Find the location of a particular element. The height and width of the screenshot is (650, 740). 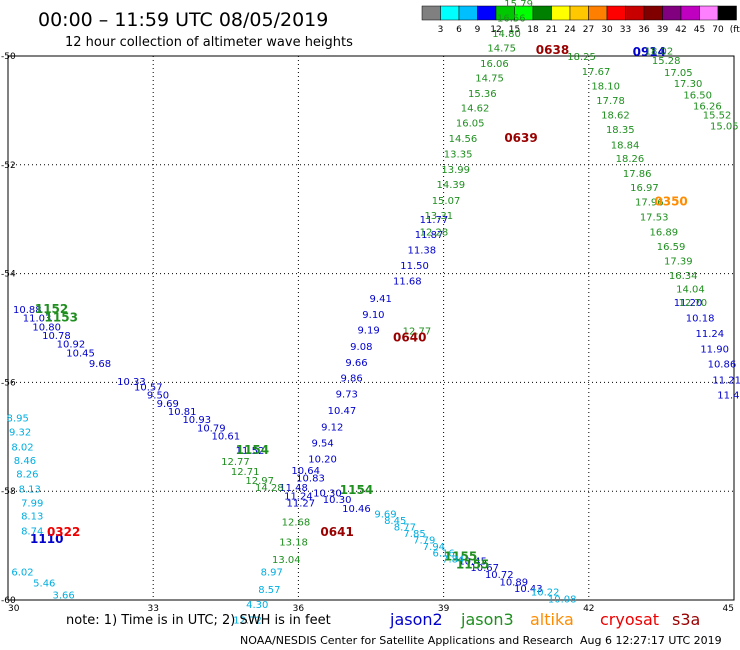

wave-height-value: 8.13 is located at coordinates (30, 489).